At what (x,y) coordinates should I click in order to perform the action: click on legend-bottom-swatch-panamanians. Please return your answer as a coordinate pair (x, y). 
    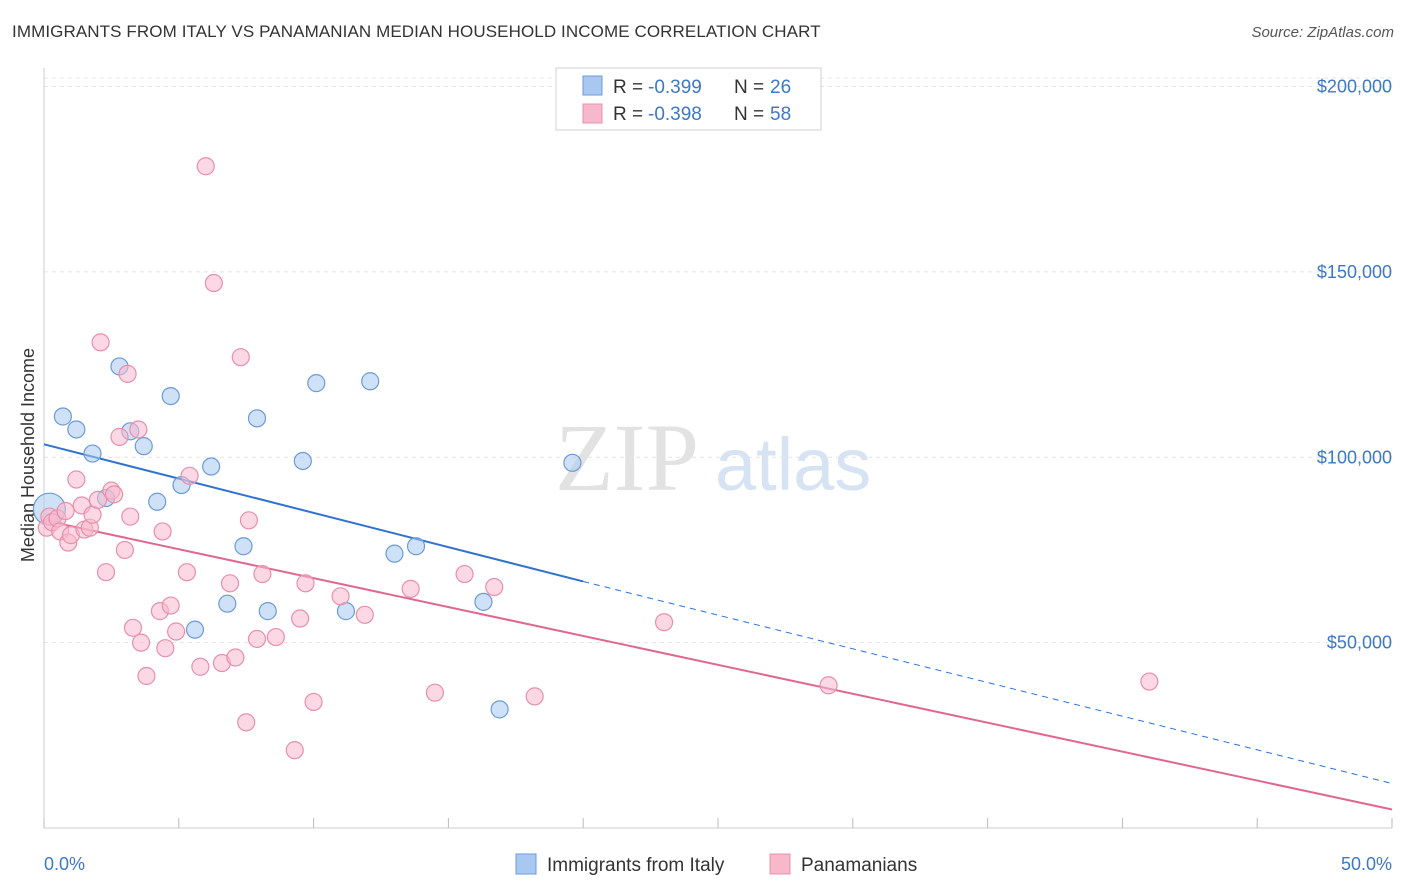
    Looking at the image, I should click on (780, 864).